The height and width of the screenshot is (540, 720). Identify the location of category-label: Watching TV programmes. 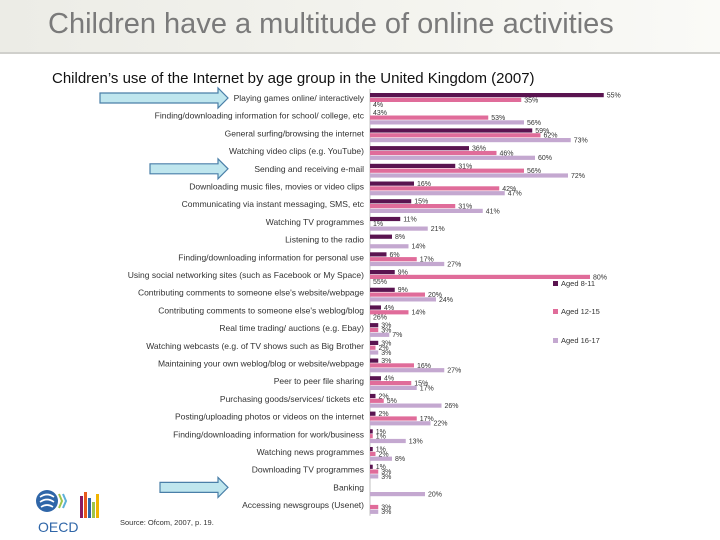
(315, 222).